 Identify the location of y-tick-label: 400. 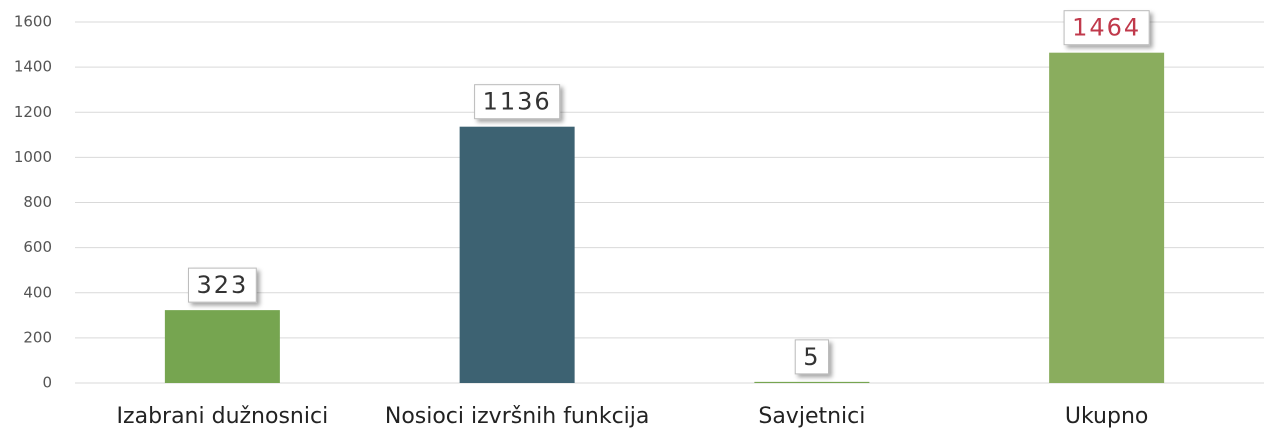
(37, 292).